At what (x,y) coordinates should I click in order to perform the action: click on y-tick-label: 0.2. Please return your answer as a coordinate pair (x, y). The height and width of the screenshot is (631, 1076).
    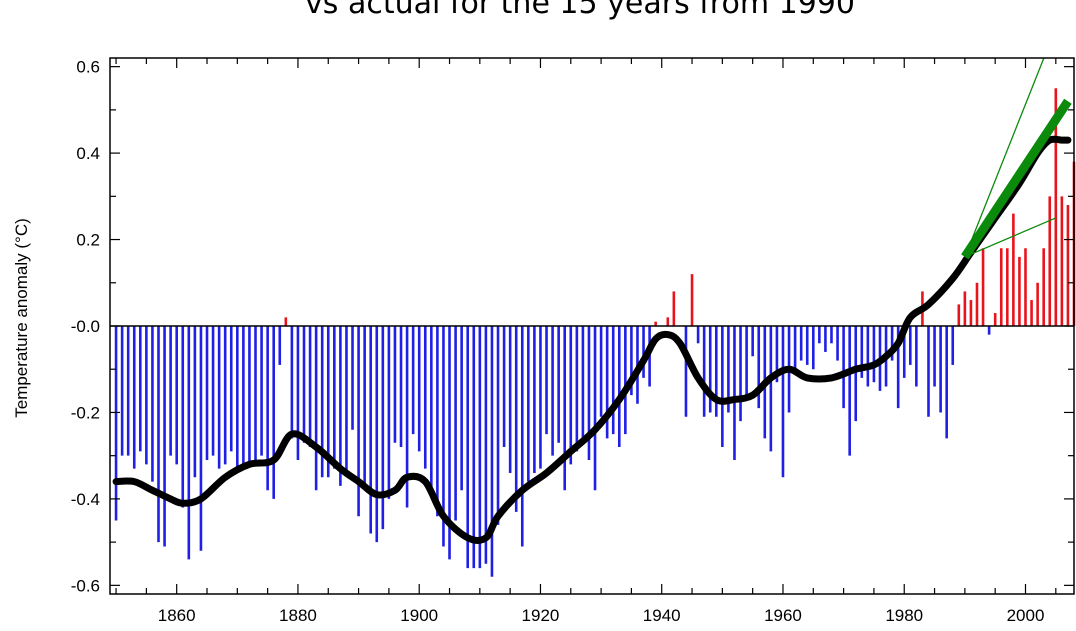
    Looking at the image, I should click on (88, 240).